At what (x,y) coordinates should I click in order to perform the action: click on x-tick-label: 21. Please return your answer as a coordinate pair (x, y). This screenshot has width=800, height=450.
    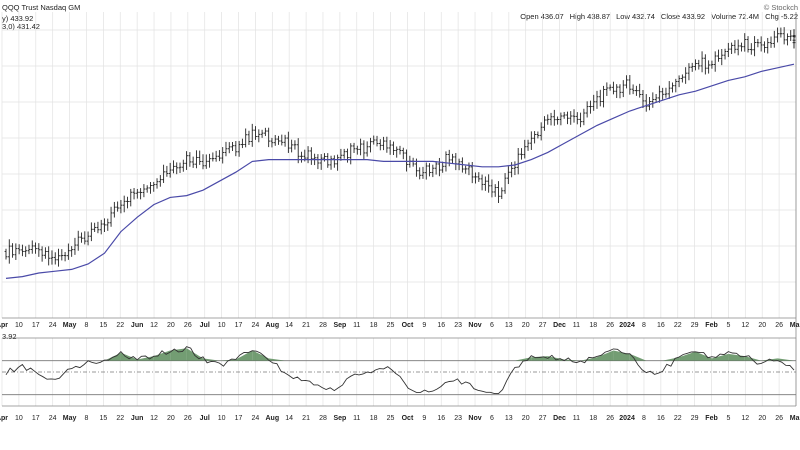
    Looking at the image, I should click on (306, 325).